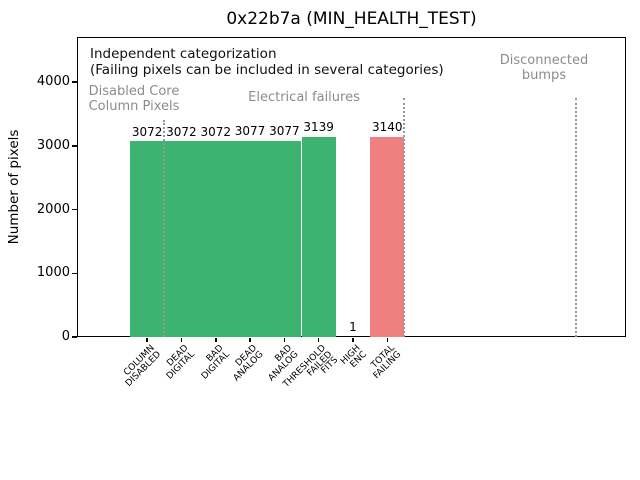  What do you see at coordinates (53, 209) in the screenshot?
I see `y-tick-label-2000: 2000` at bounding box center [53, 209].